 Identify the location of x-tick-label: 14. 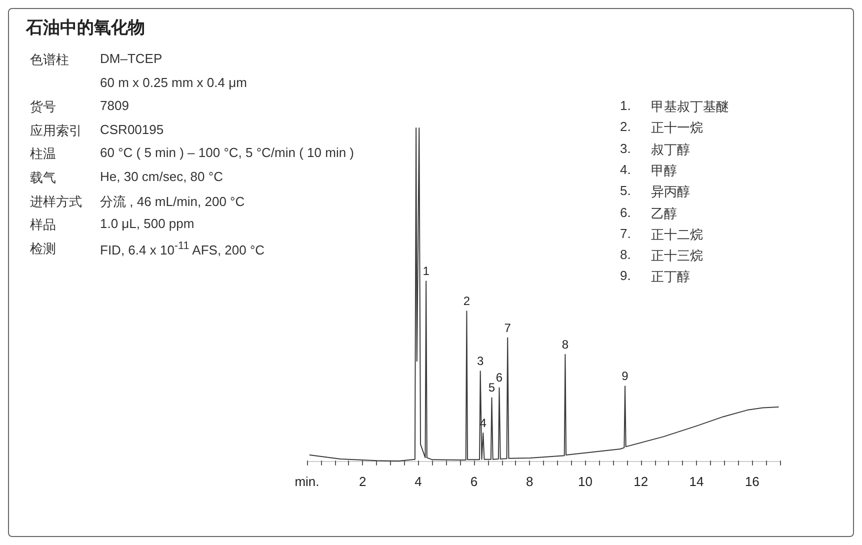
(696, 481).